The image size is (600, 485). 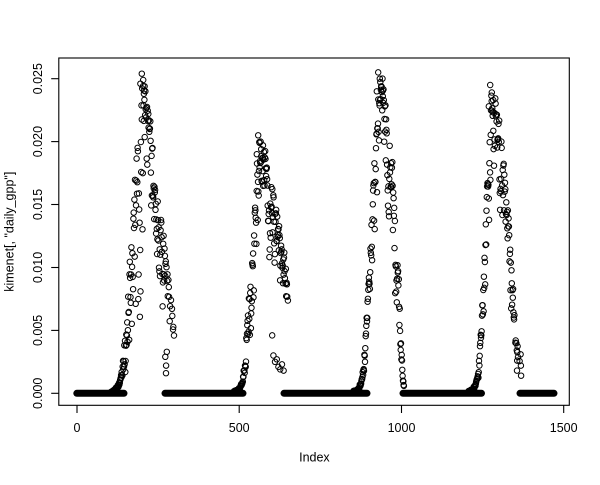 I want to click on svg-text: 0.010, so click(x=38, y=267).